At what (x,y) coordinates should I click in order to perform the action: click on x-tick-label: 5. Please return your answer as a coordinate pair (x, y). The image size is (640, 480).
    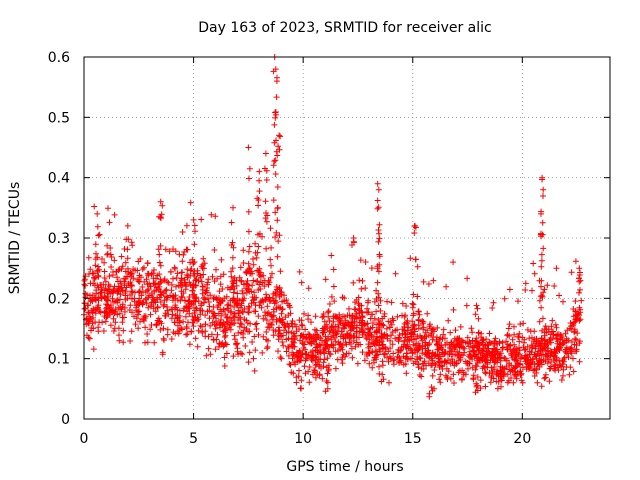
    Looking at the image, I should click on (193, 439).